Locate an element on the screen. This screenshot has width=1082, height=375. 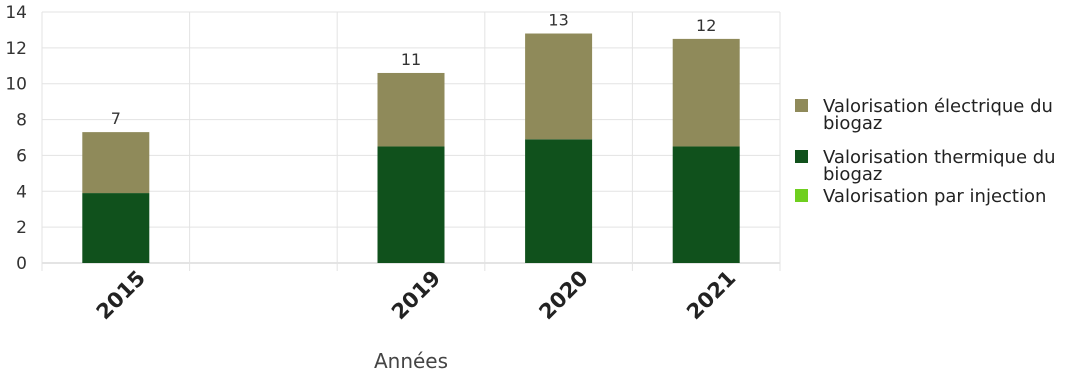
x-axis-title: Années is located at coordinates (411, 361).